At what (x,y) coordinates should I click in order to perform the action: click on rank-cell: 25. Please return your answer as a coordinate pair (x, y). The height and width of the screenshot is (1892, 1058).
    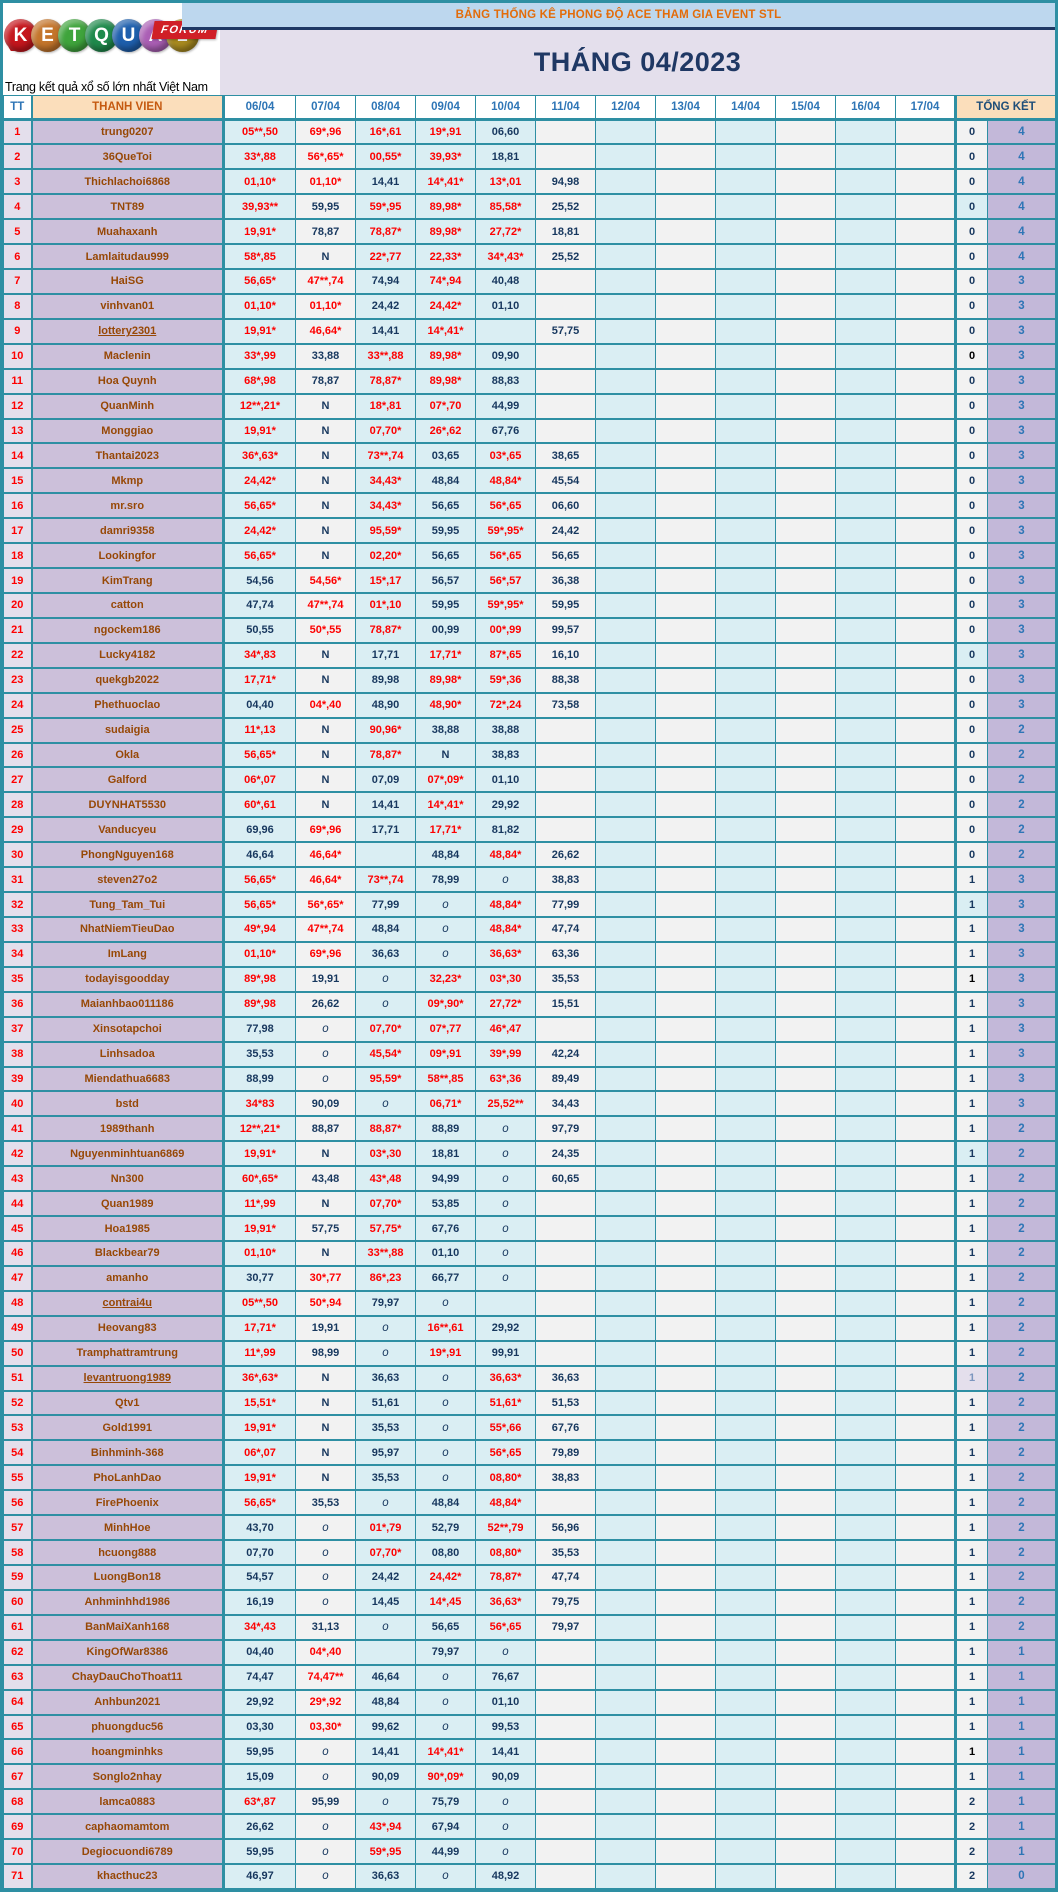
    Looking at the image, I should click on (17, 730).